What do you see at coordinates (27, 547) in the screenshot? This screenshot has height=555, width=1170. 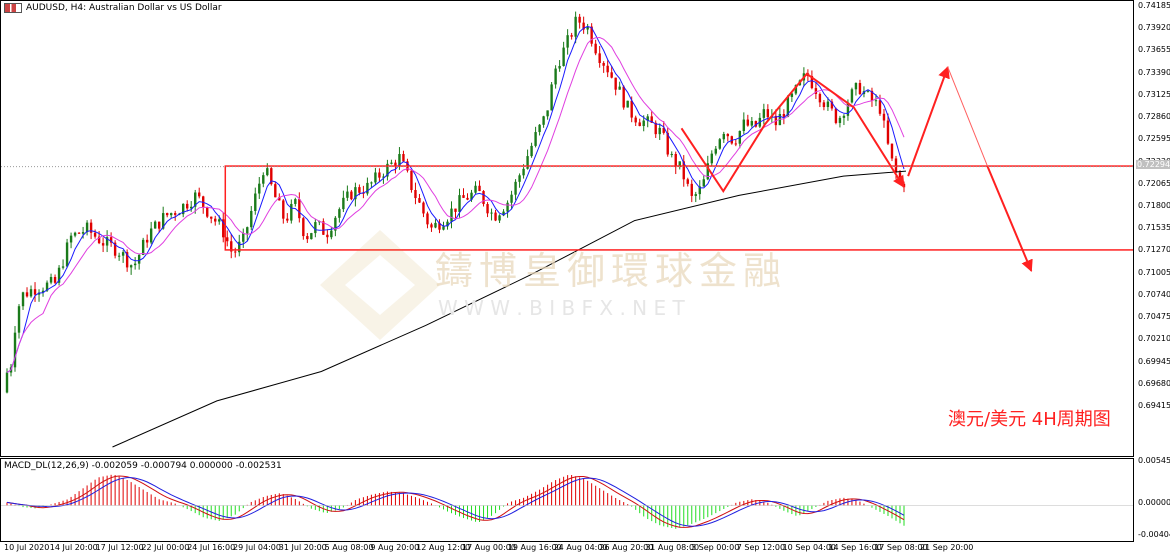 I see `time-tick-label: 10 Jul 2020` at bounding box center [27, 547].